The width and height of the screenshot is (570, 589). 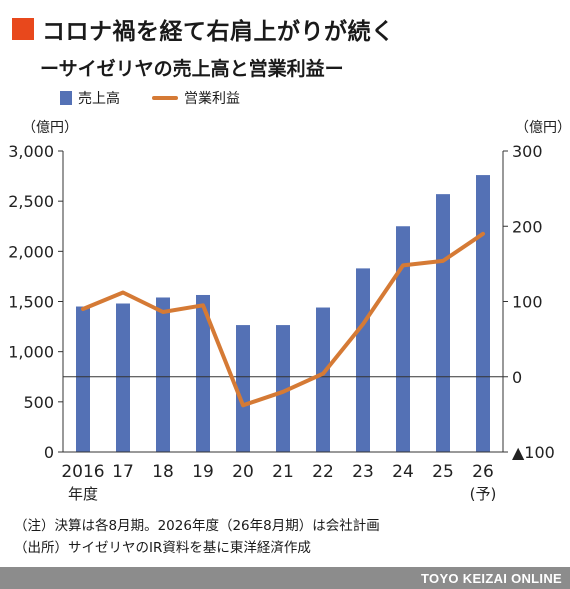 I want to click on legend-line-swatch, so click(x=165, y=98).